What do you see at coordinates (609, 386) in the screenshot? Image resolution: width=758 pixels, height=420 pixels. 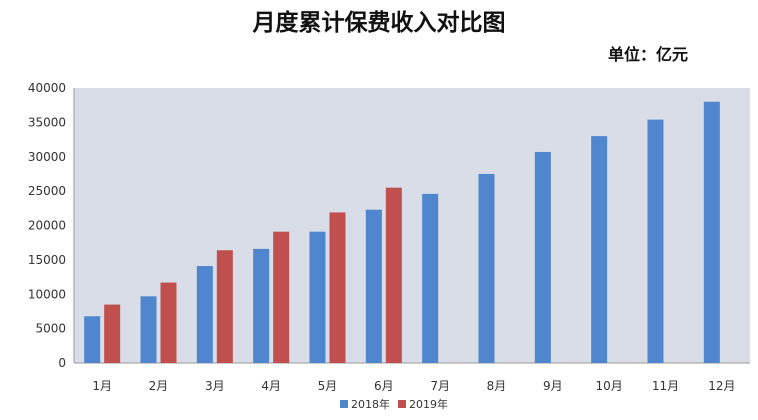 I see `x-tick-label: 10月` at bounding box center [609, 386].